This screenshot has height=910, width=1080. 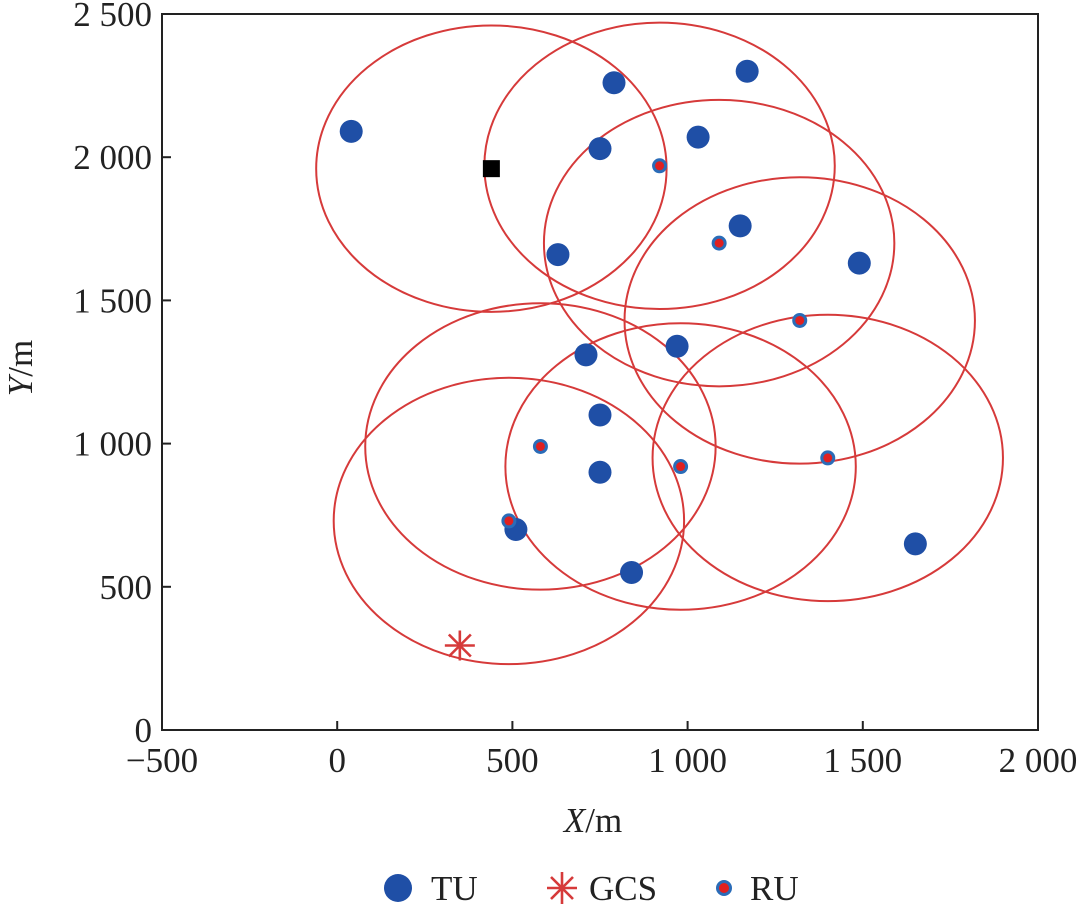 I want to click on y-tick-label: 1 000, so click(x=112, y=444).